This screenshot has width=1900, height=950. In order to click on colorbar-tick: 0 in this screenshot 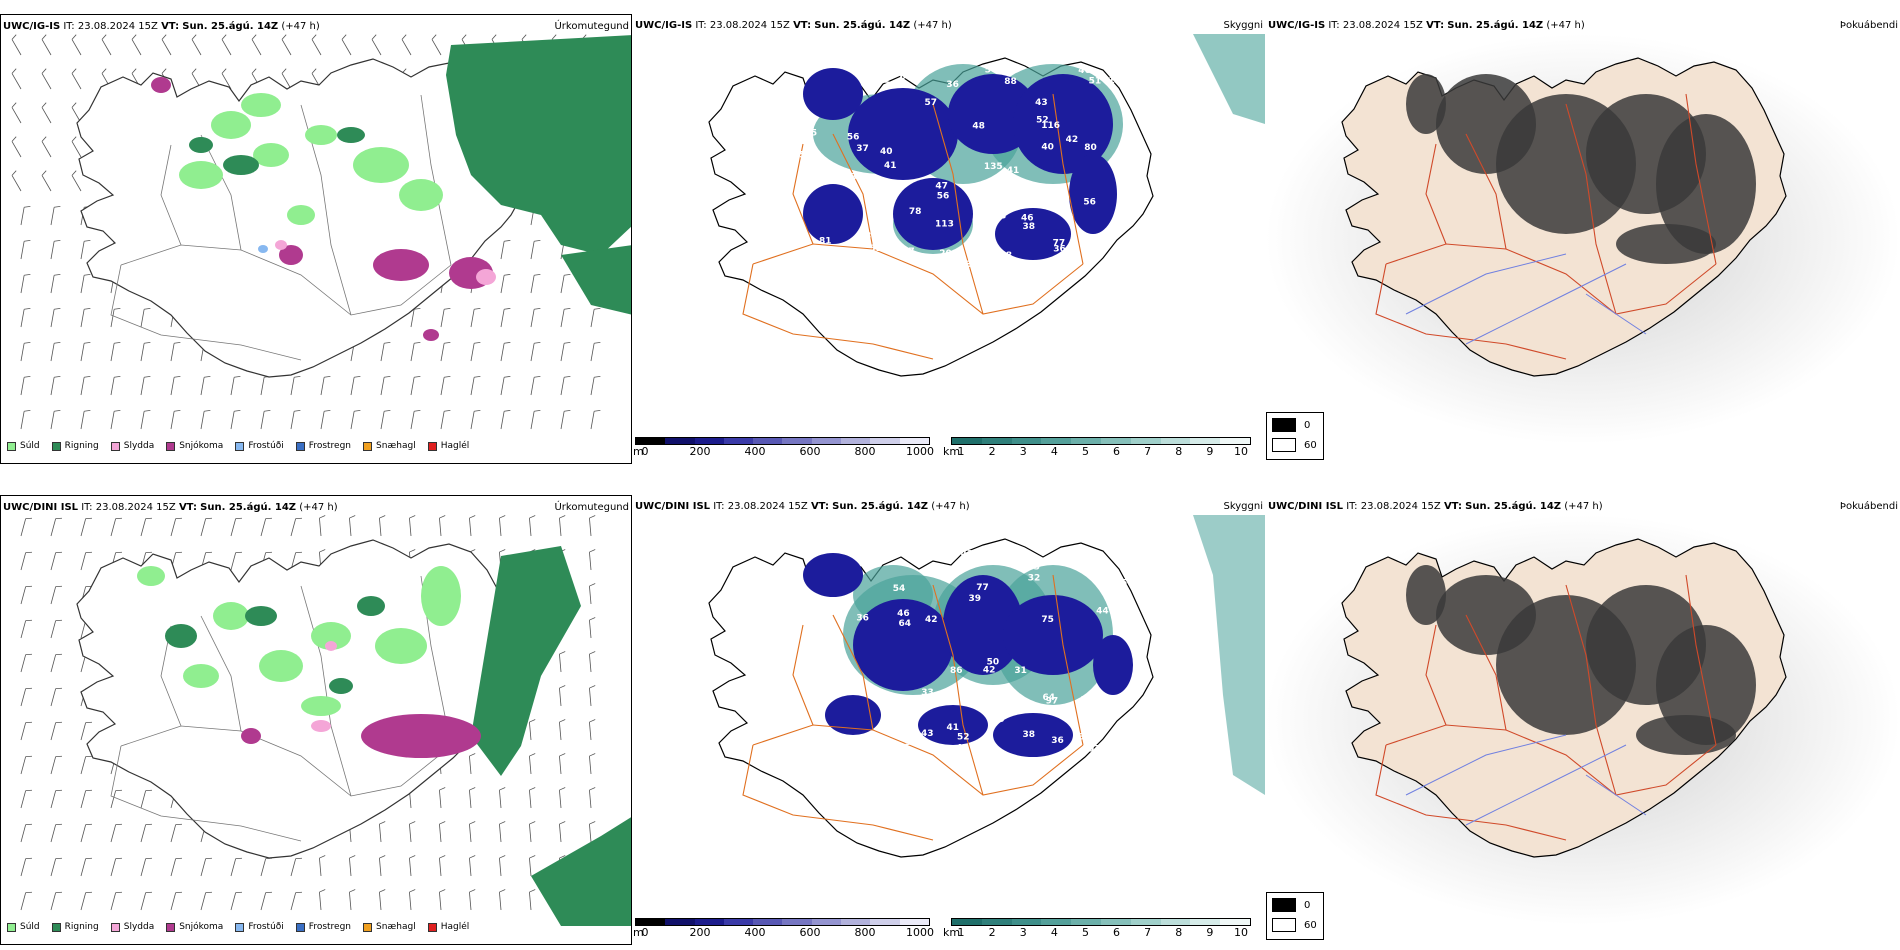, I will do `click(645, 932)`.